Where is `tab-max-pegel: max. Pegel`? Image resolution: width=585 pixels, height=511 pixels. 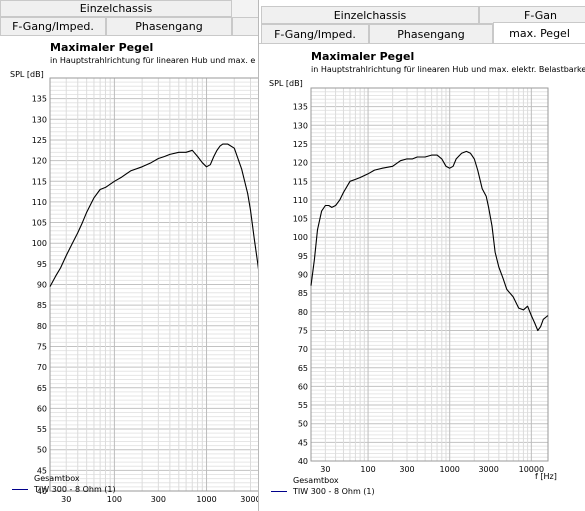 tab-max-pegel: max. Pegel is located at coordinates (539, 33).